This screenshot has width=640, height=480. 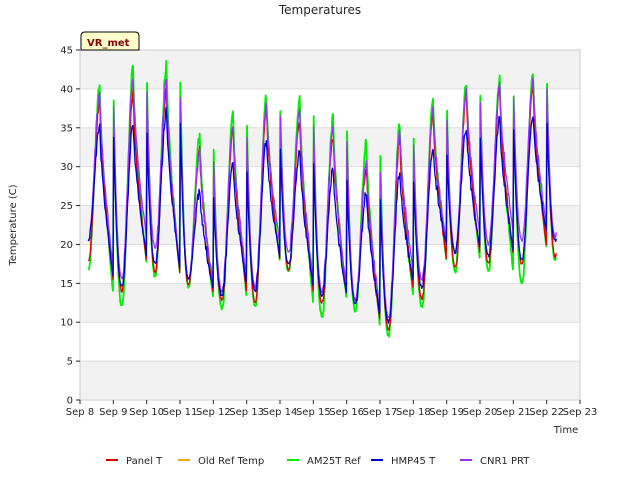 I want to click on badge-label: VR_met, so click(x=108, y=43).